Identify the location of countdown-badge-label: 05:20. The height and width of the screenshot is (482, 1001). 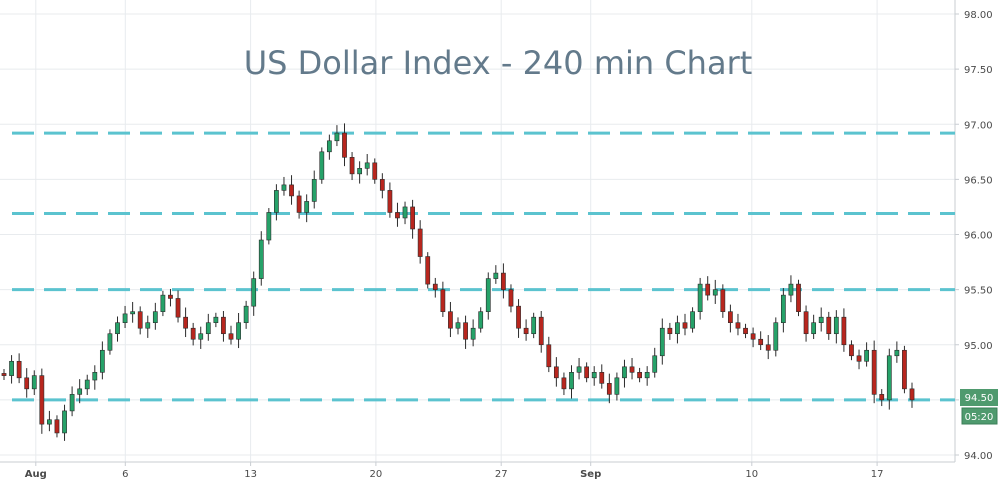
(979, 417).